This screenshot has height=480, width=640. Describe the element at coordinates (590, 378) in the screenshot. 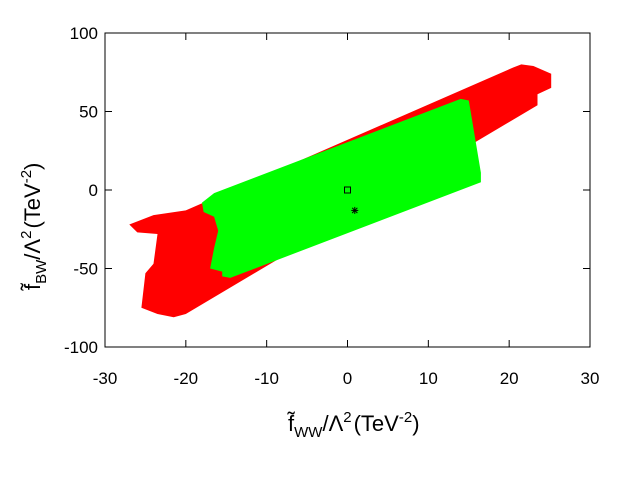

I see `x-tick-label: 30` at that location.